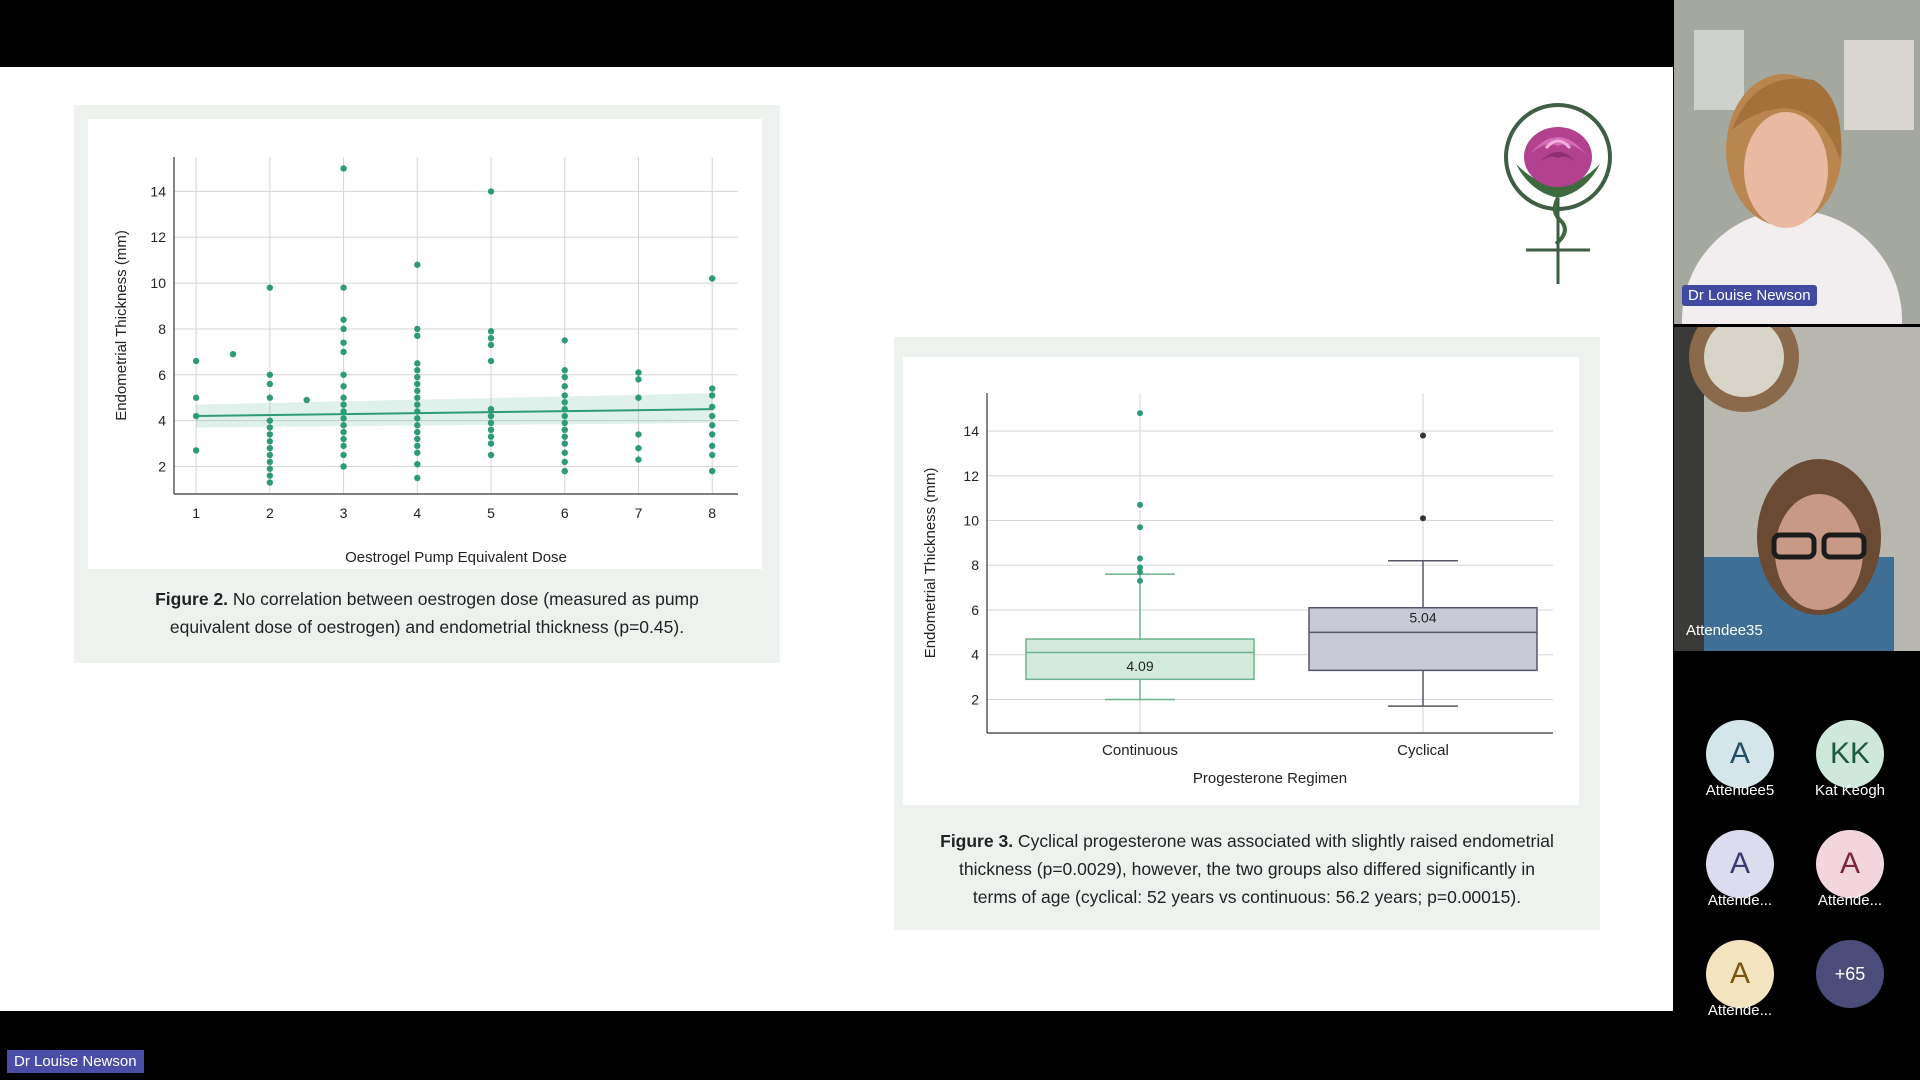 This screenshot has height=1080, width=1920. Describe the element at coordinates (639, 513) in the screenshot. I see `x-tick-label: 7` at that location.